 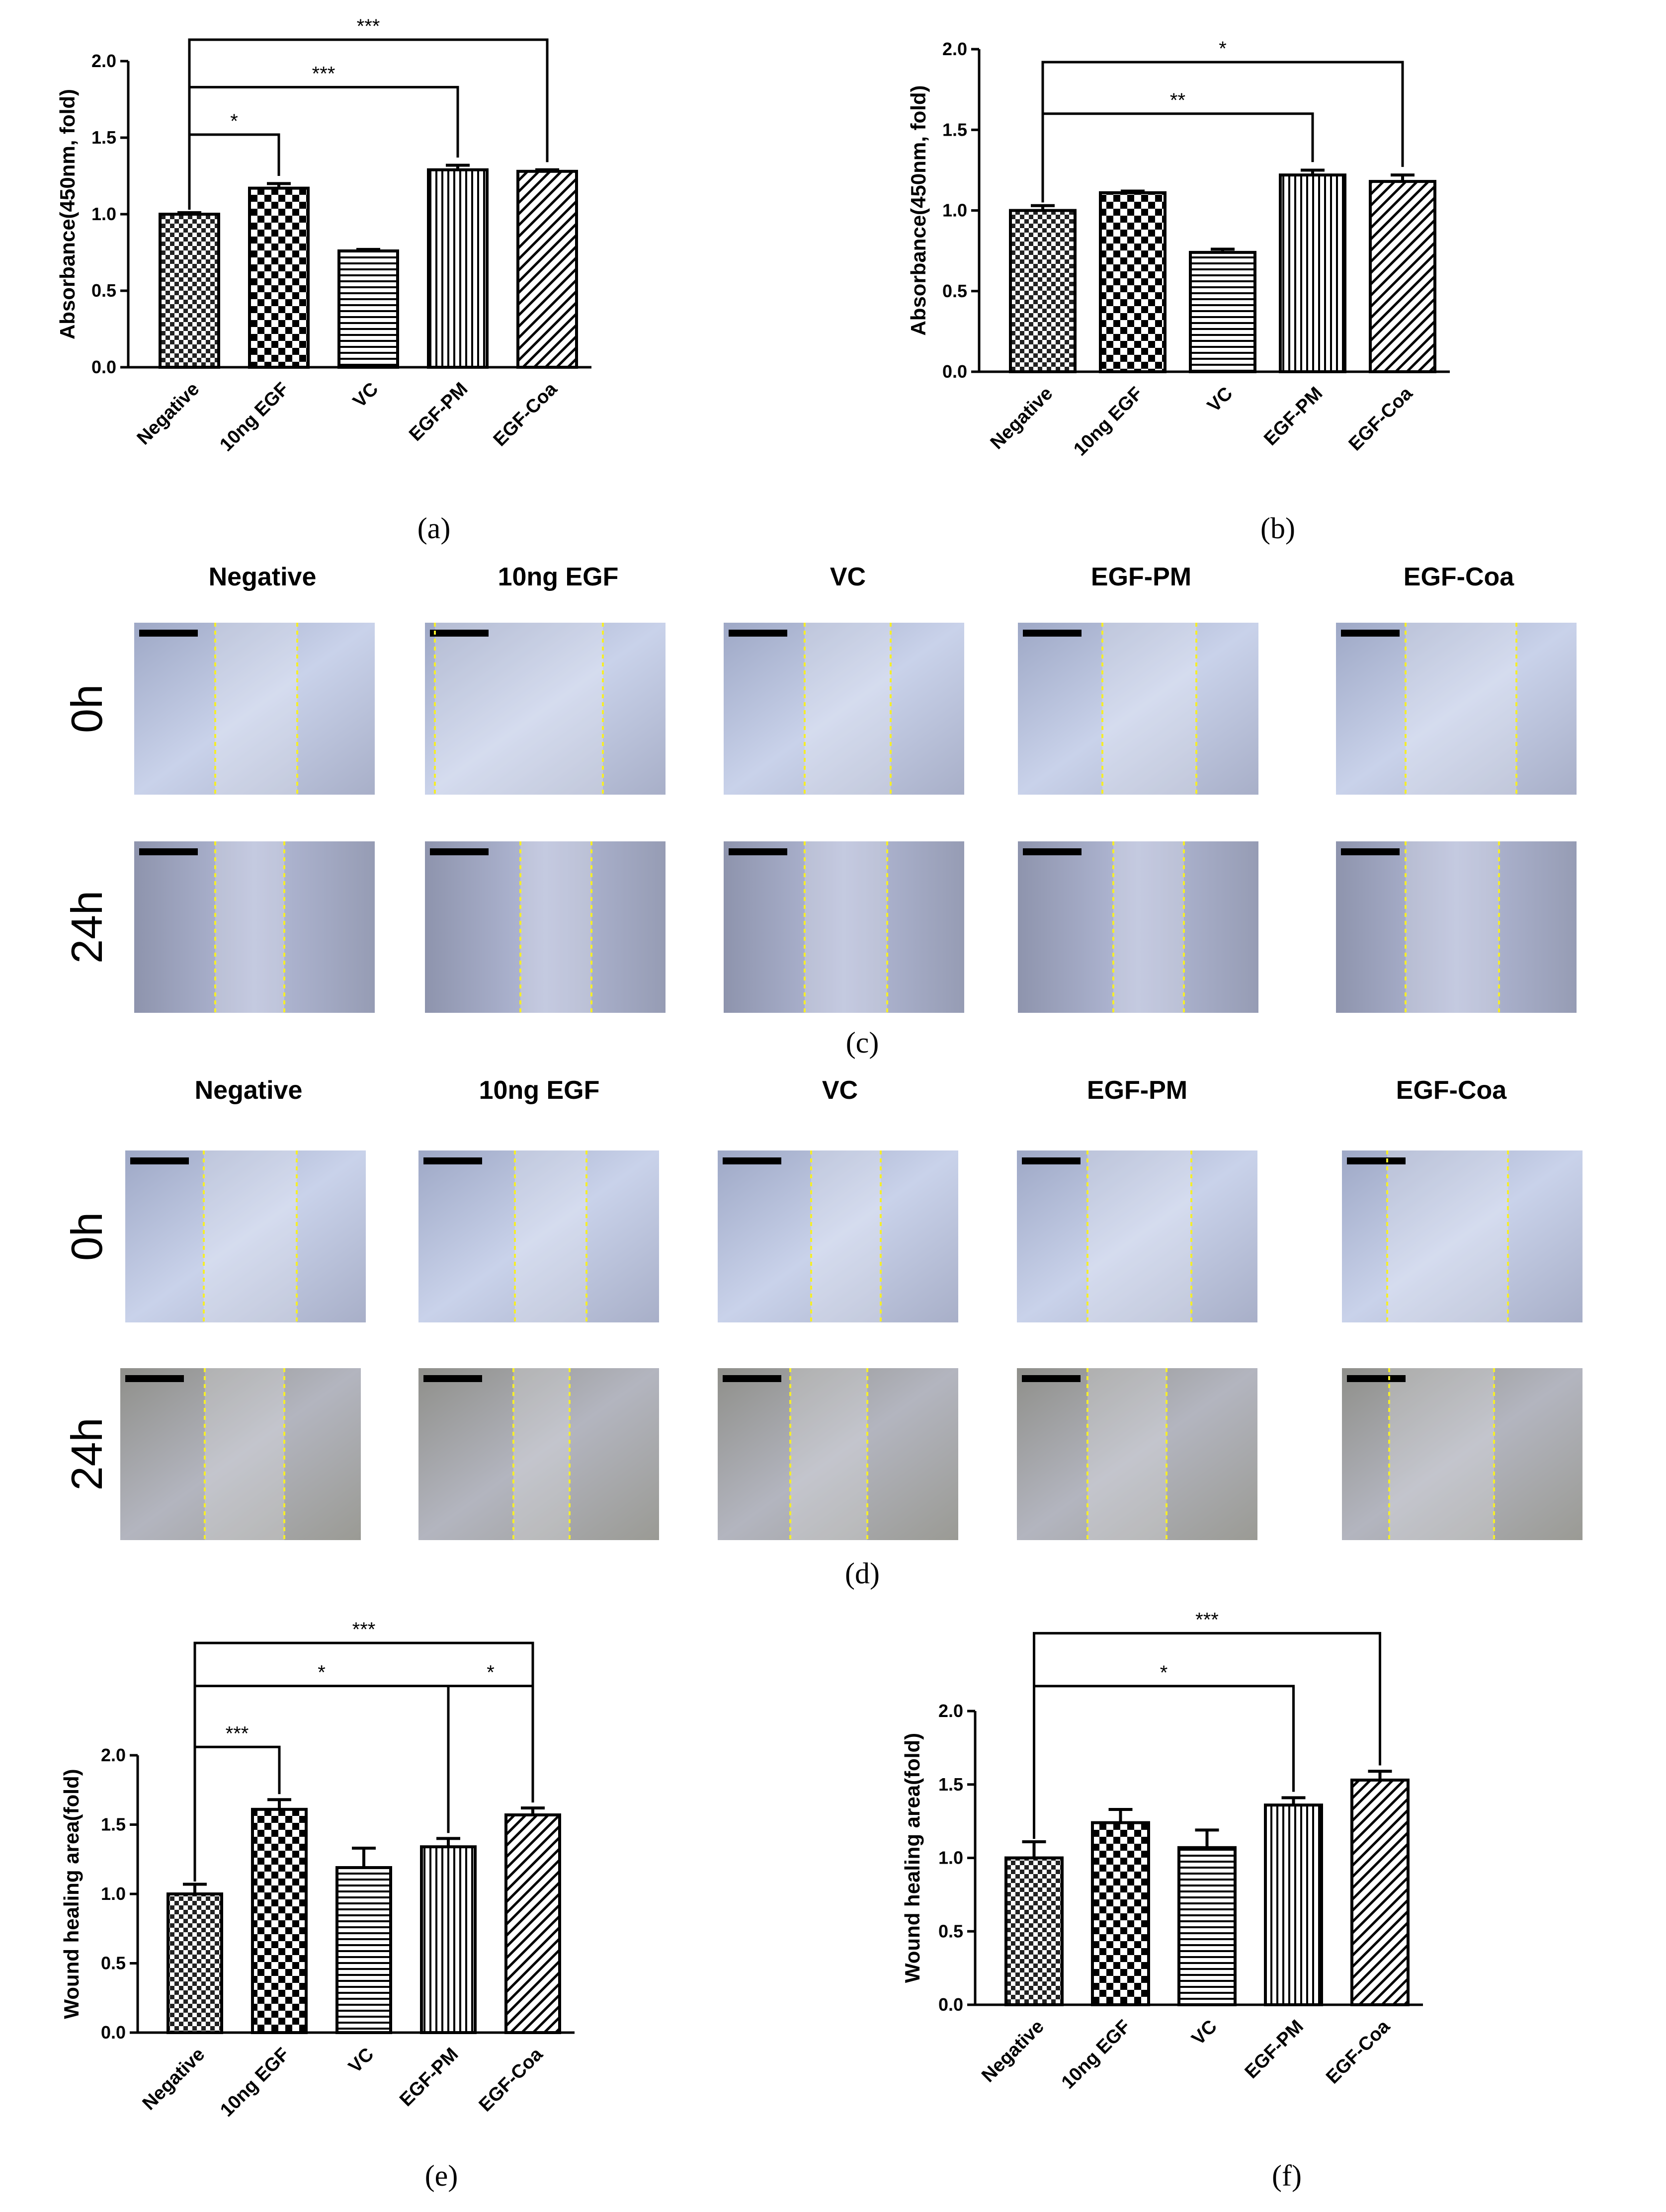 I want to click on significance-label: **, so click(x=1177, y=100).